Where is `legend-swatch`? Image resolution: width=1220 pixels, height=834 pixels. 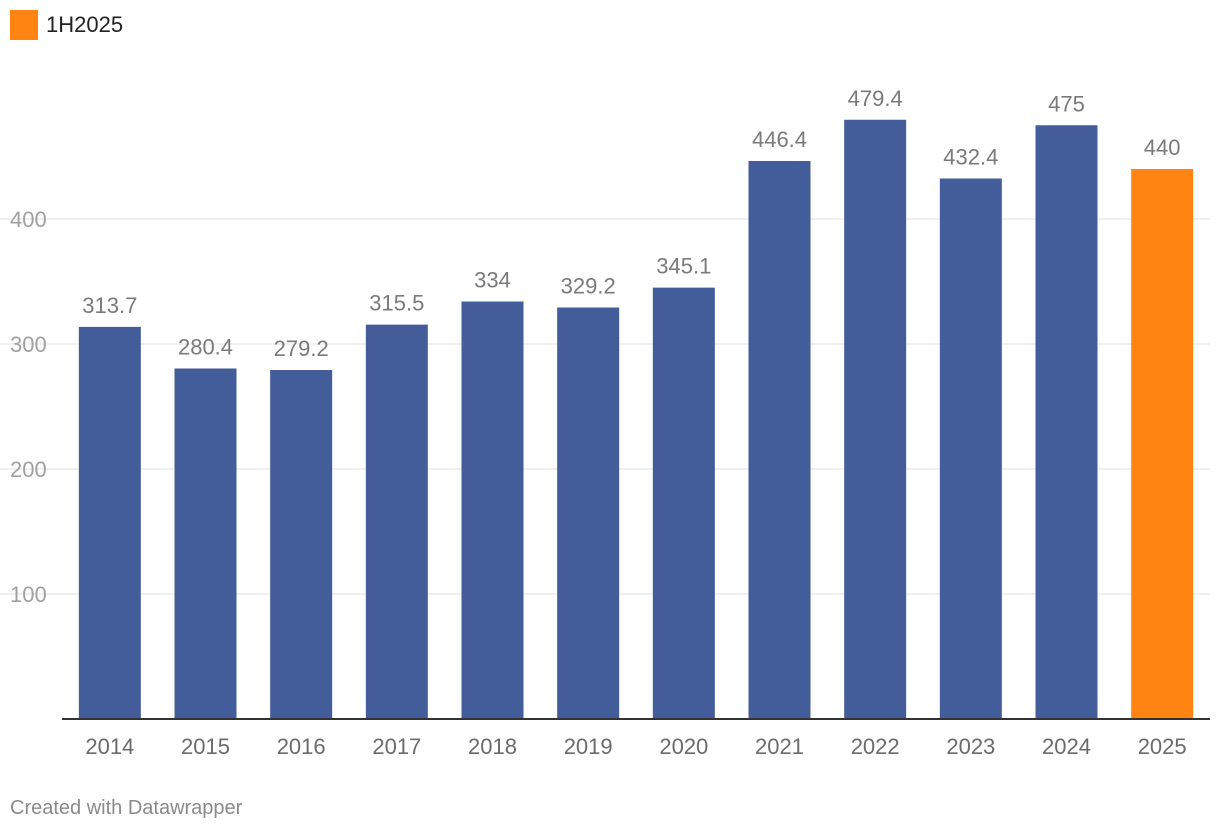 legend-swatch is located at coordinates (24, 25).